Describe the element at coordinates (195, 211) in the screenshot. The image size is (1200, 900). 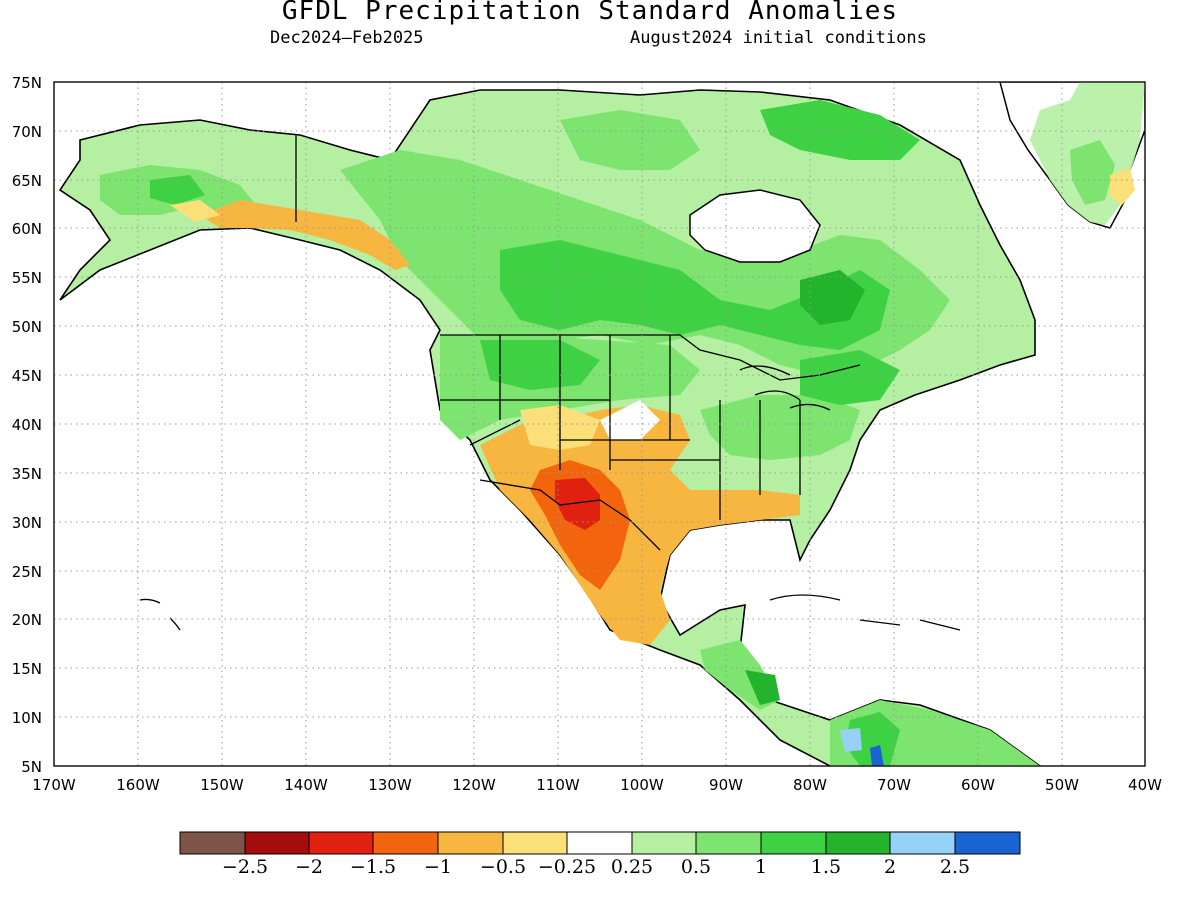
I see `alaska-weak-dry-anomaly` at that location.